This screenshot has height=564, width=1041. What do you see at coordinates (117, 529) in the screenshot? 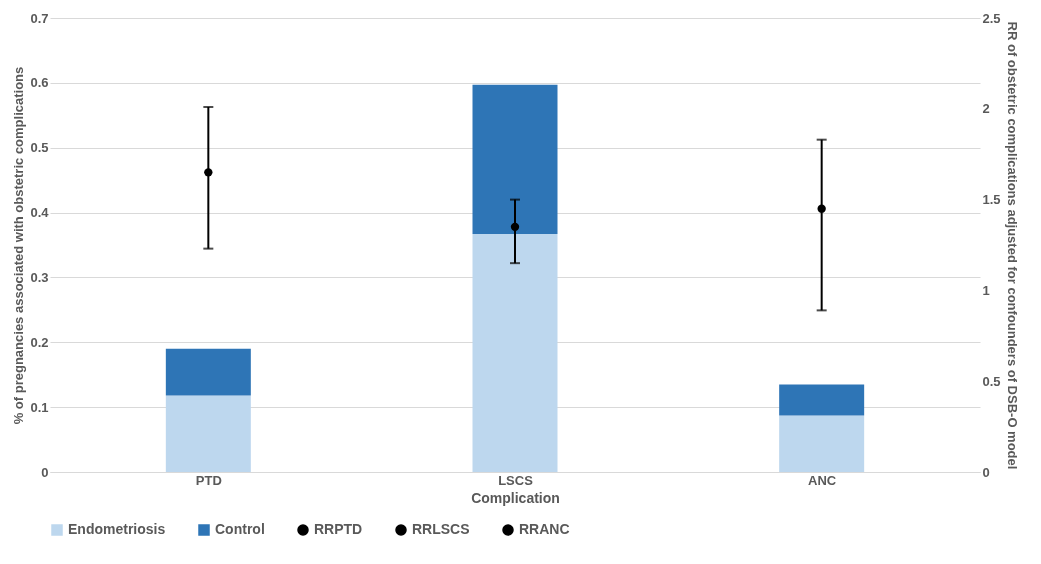
I see `legend-label: Endometriosis` at bounding box center [117, 529].